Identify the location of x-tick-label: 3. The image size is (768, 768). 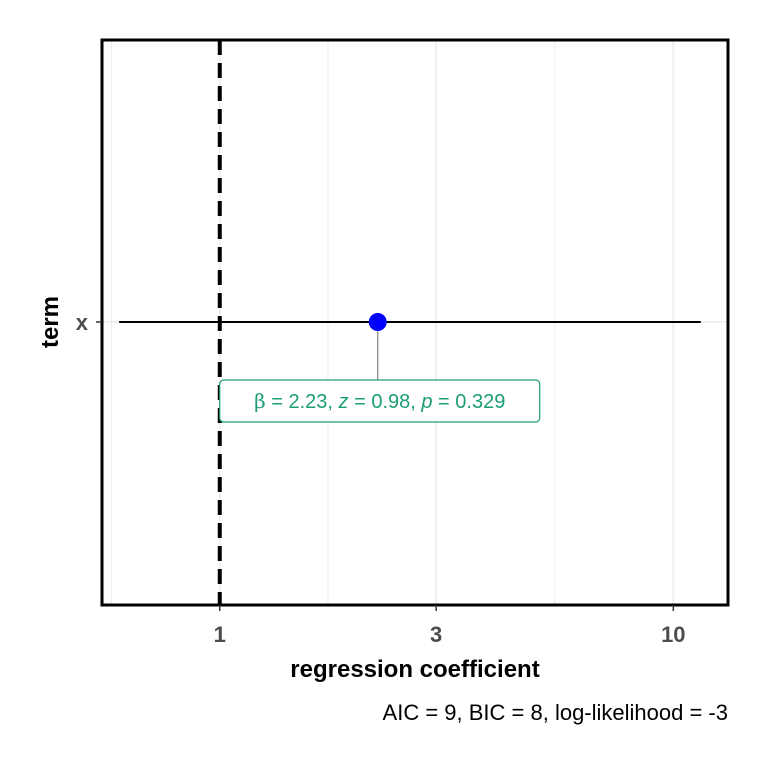
(436, 634).